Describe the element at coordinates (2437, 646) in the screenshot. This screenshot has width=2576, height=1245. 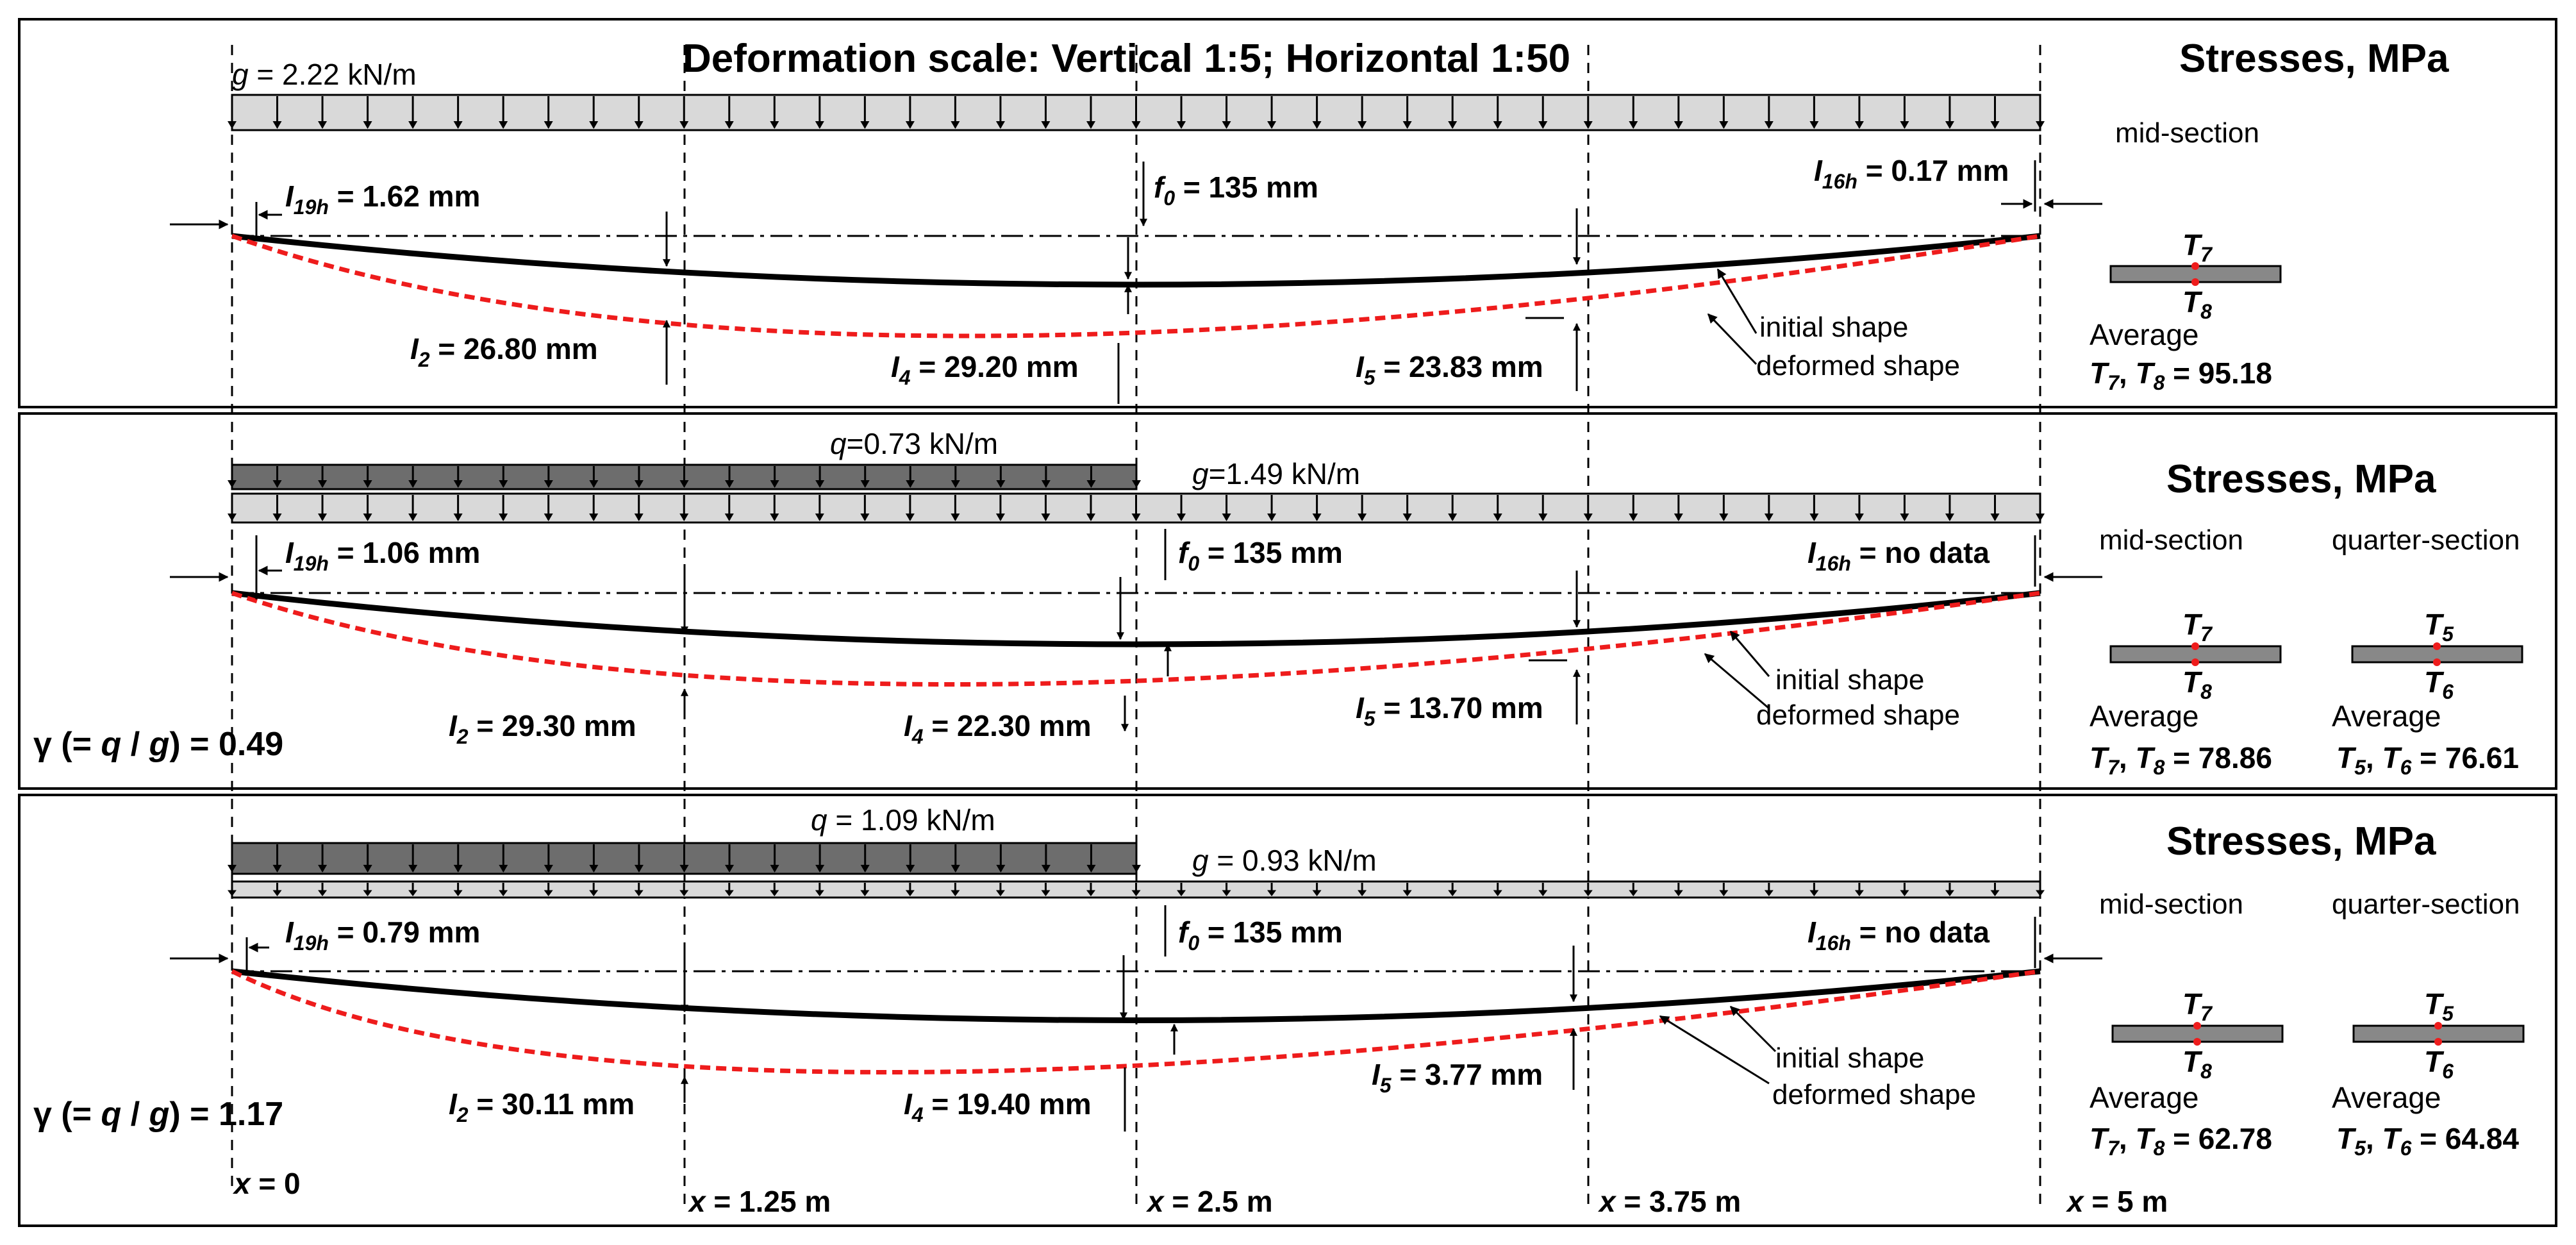
I see `quarter-top-gauge` at that location.